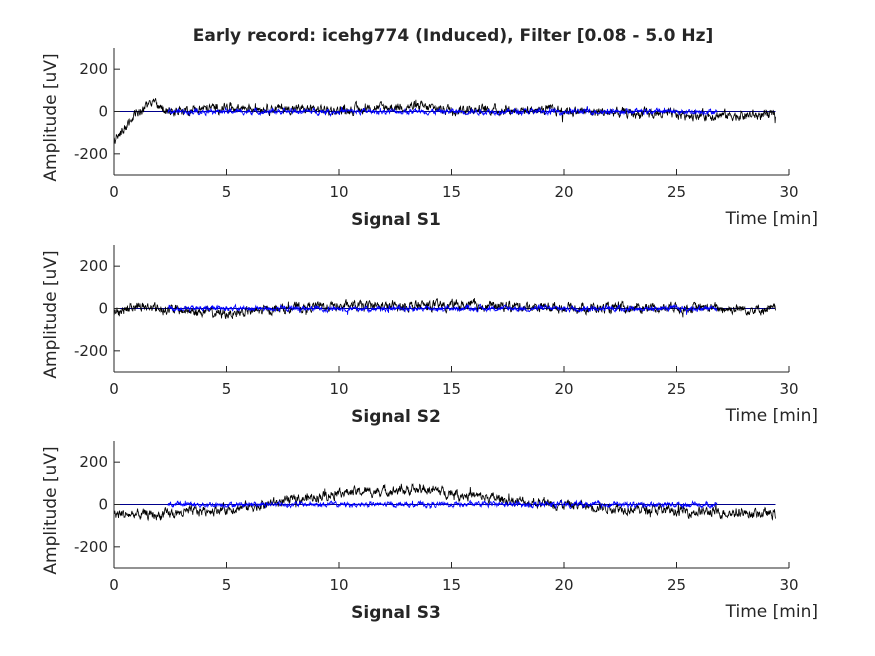 Image resolution: width=875 pixels, height=656 pixels. Describe the element at coordinates (396, 613) in the screenshot. I see `x-axis-label: Signal S3` at that location.